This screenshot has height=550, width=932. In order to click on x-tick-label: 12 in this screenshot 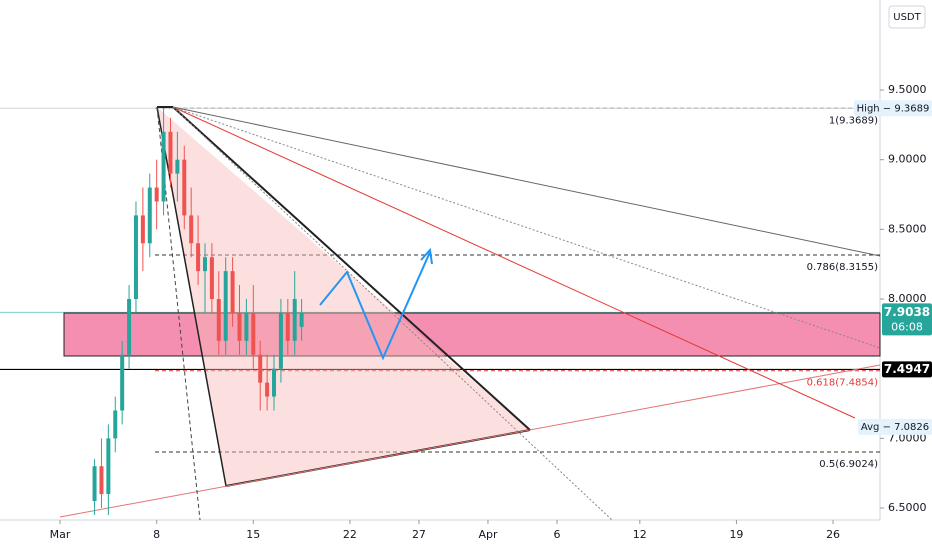, I will do `click(640, 534)`.